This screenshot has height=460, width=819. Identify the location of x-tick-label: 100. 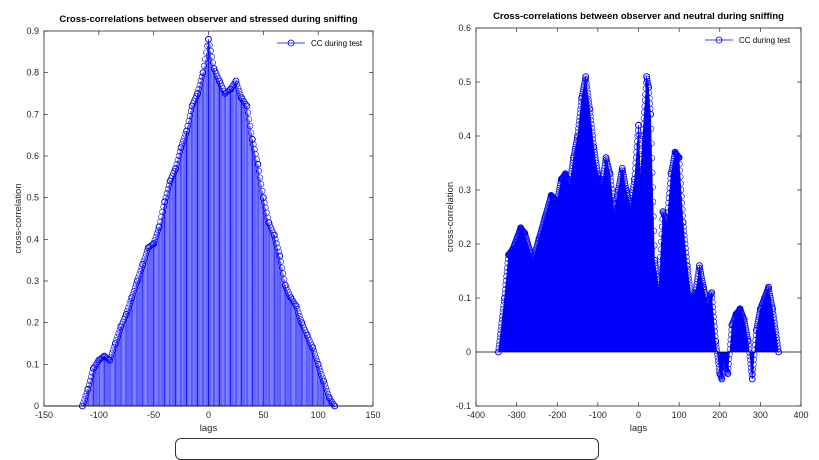
(679, 415).